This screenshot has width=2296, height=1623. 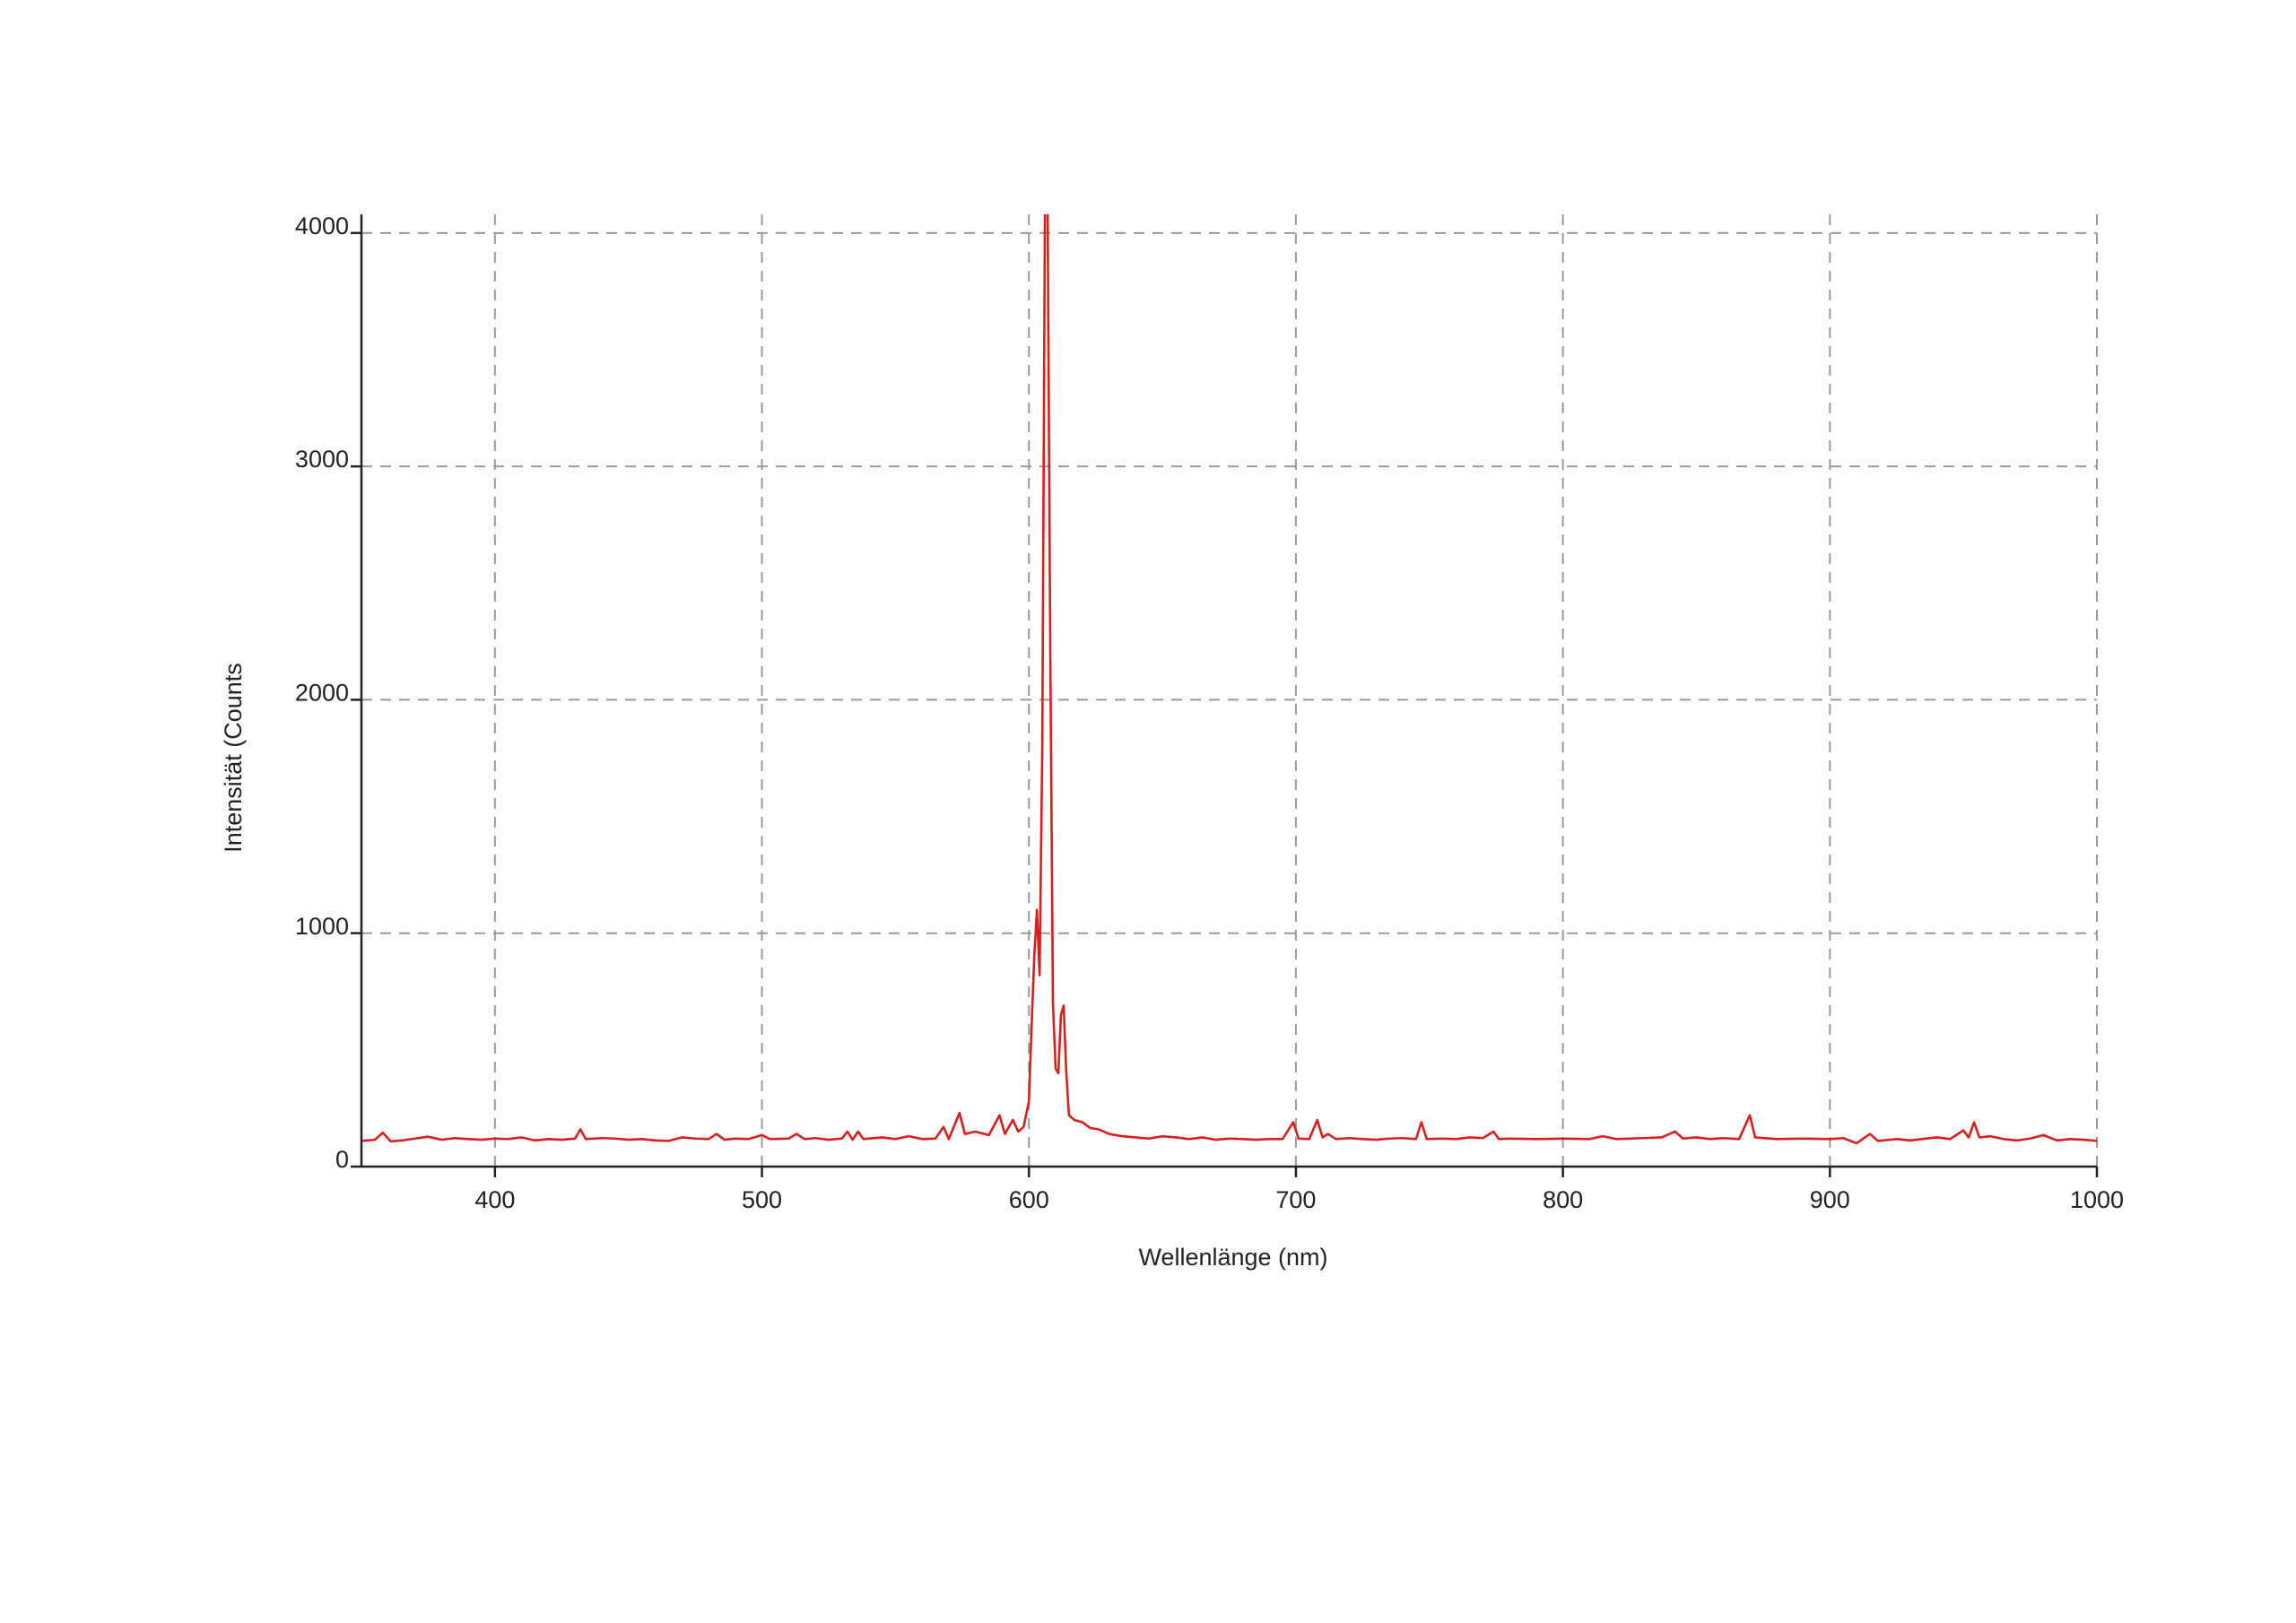 What do you see at coordinates (342, 1159) in the screenshot?
I see `y-tick-label: 0` at bounding box center [342, 1159].